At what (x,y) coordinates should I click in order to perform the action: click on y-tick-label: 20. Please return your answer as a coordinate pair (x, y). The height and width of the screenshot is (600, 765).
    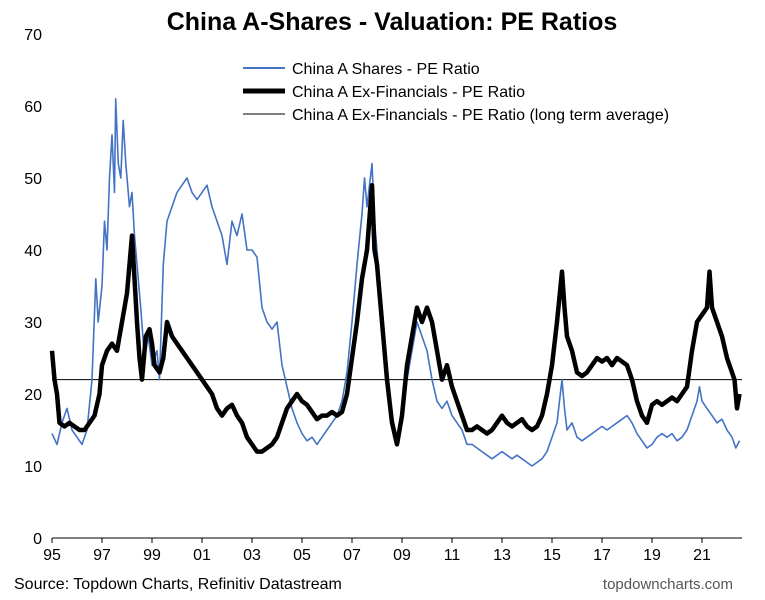
    Looking at the image, I should click on (33, 395).